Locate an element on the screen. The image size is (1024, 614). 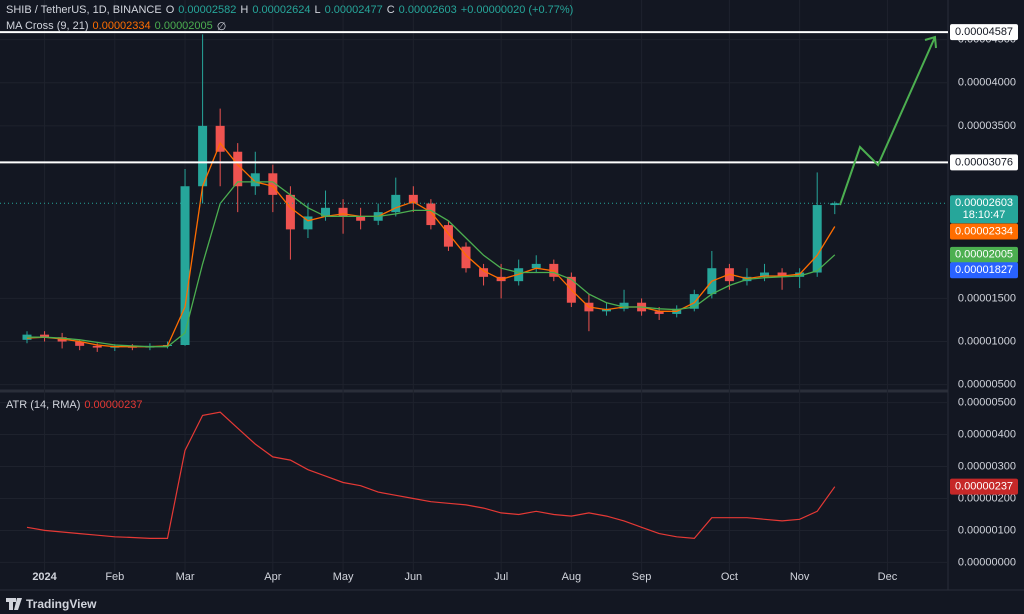
indicator-value: 0.00002005 is located at coordinates (183, 26).